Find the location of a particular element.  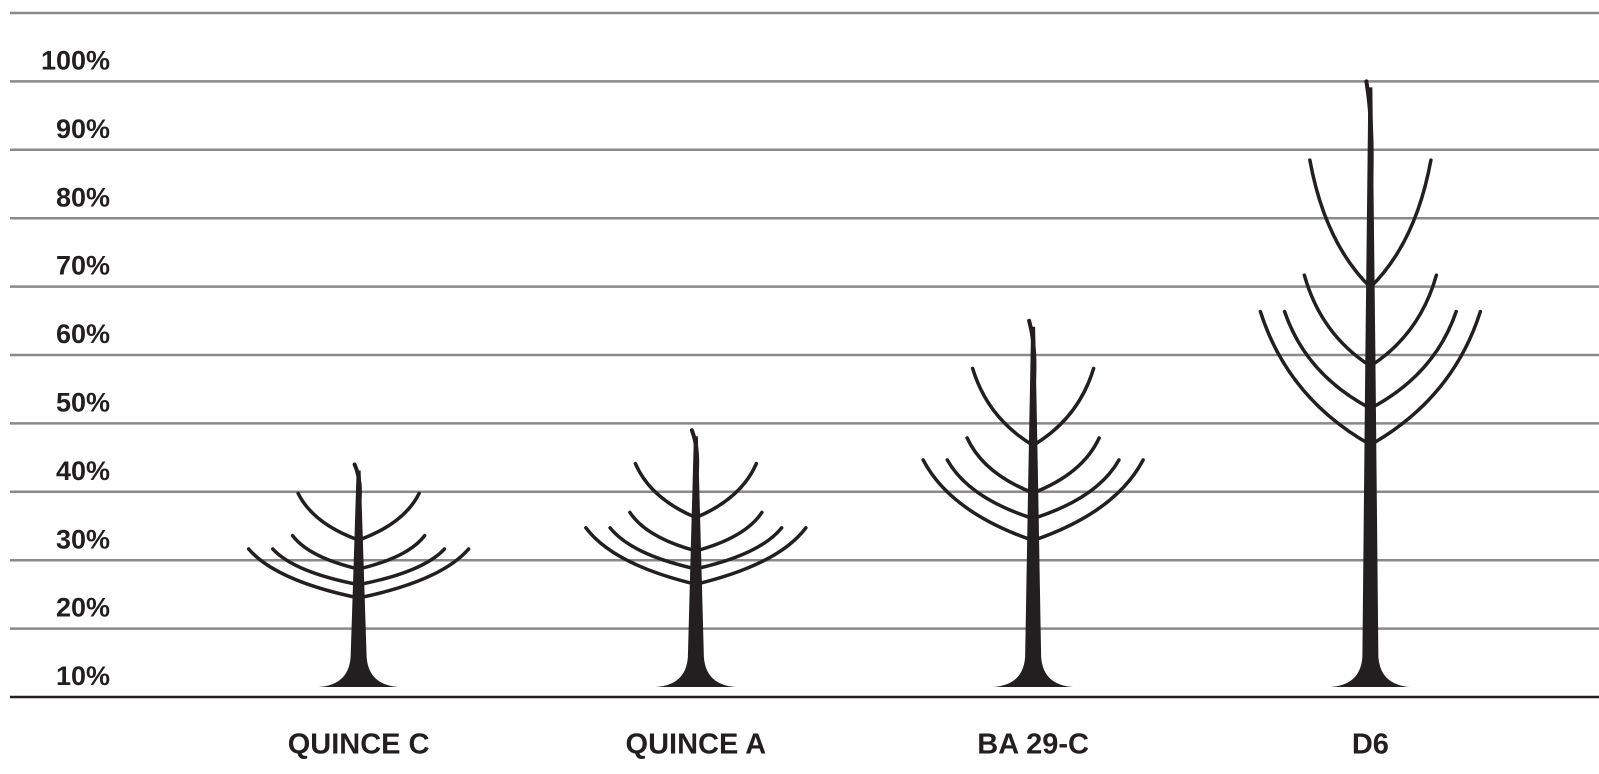

y-tick-label: 40% is located at coordinates (83, 471).